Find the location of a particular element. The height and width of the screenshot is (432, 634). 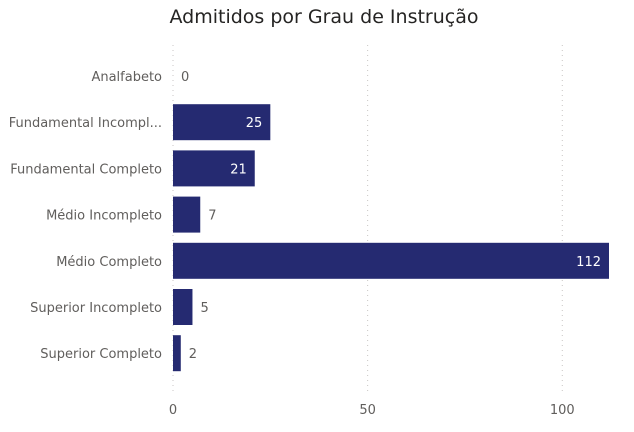

x-tick-label: 50 is located at coordinates (367, 410).